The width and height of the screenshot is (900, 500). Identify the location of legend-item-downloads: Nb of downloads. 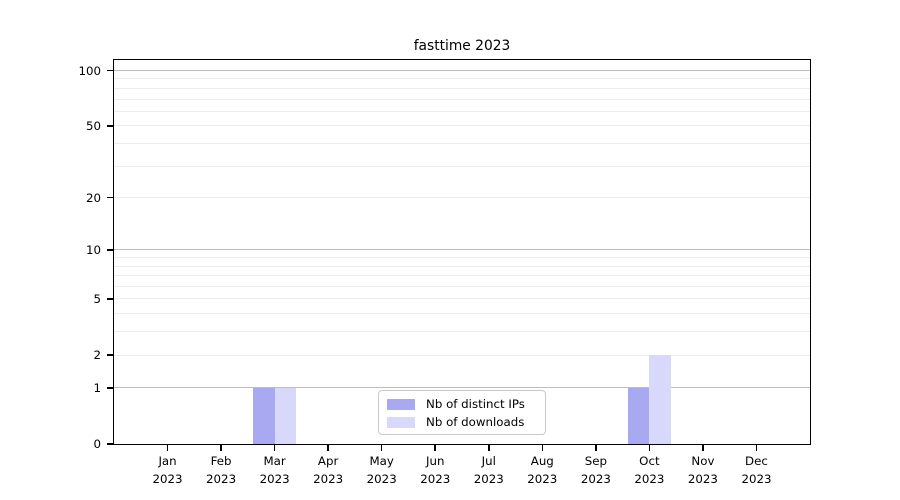
(462, 422).